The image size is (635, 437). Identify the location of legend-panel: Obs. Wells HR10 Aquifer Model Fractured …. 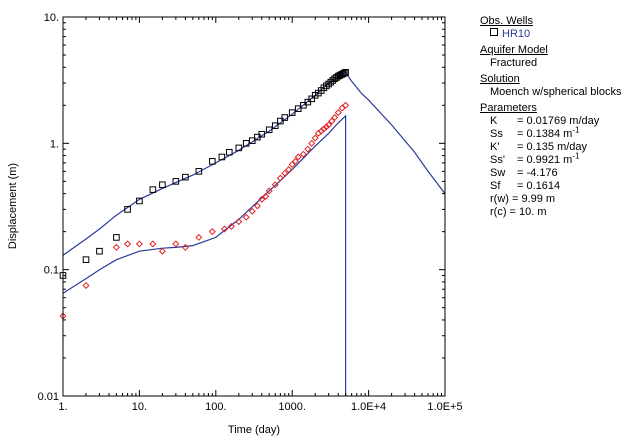
(557, 115).